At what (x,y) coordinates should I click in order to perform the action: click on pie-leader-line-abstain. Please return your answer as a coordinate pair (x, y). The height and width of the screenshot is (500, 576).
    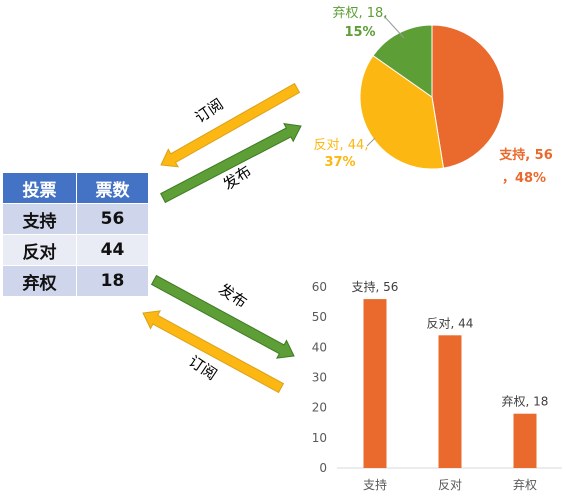
    Looking at the image, I should click on (394, 27).